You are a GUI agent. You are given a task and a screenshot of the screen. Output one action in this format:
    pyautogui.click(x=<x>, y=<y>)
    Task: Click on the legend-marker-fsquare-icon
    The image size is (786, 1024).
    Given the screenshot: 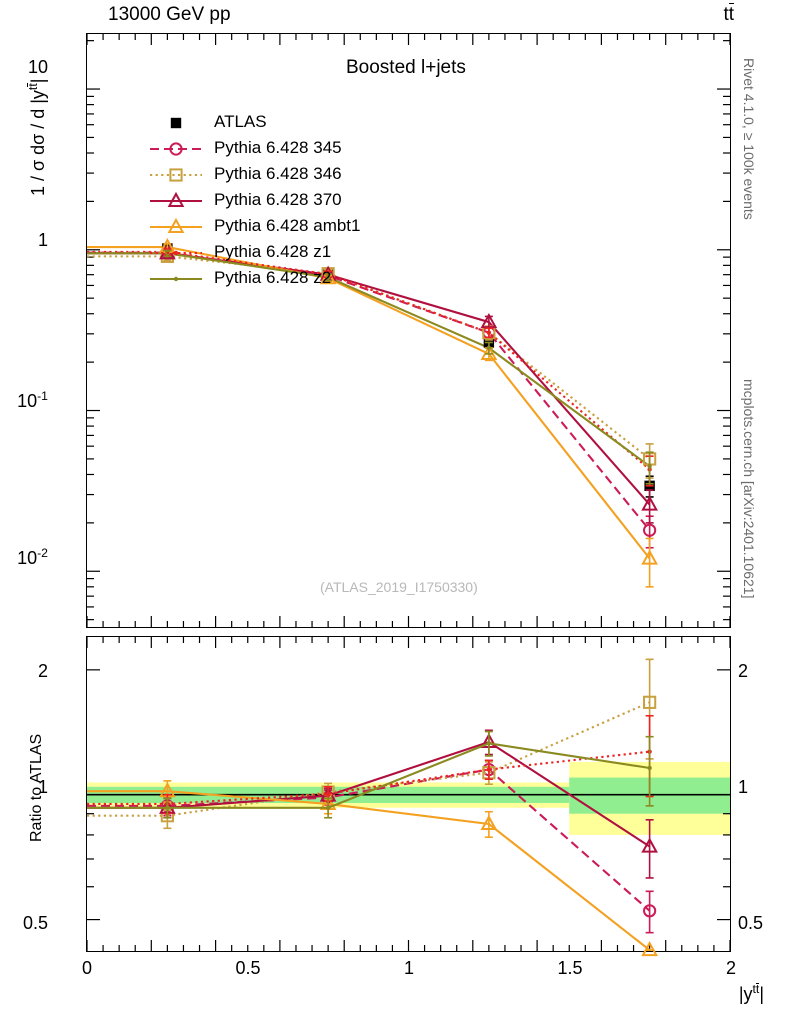 What is the action you would take?
    pyautogui.click(x=176, y=123)
    